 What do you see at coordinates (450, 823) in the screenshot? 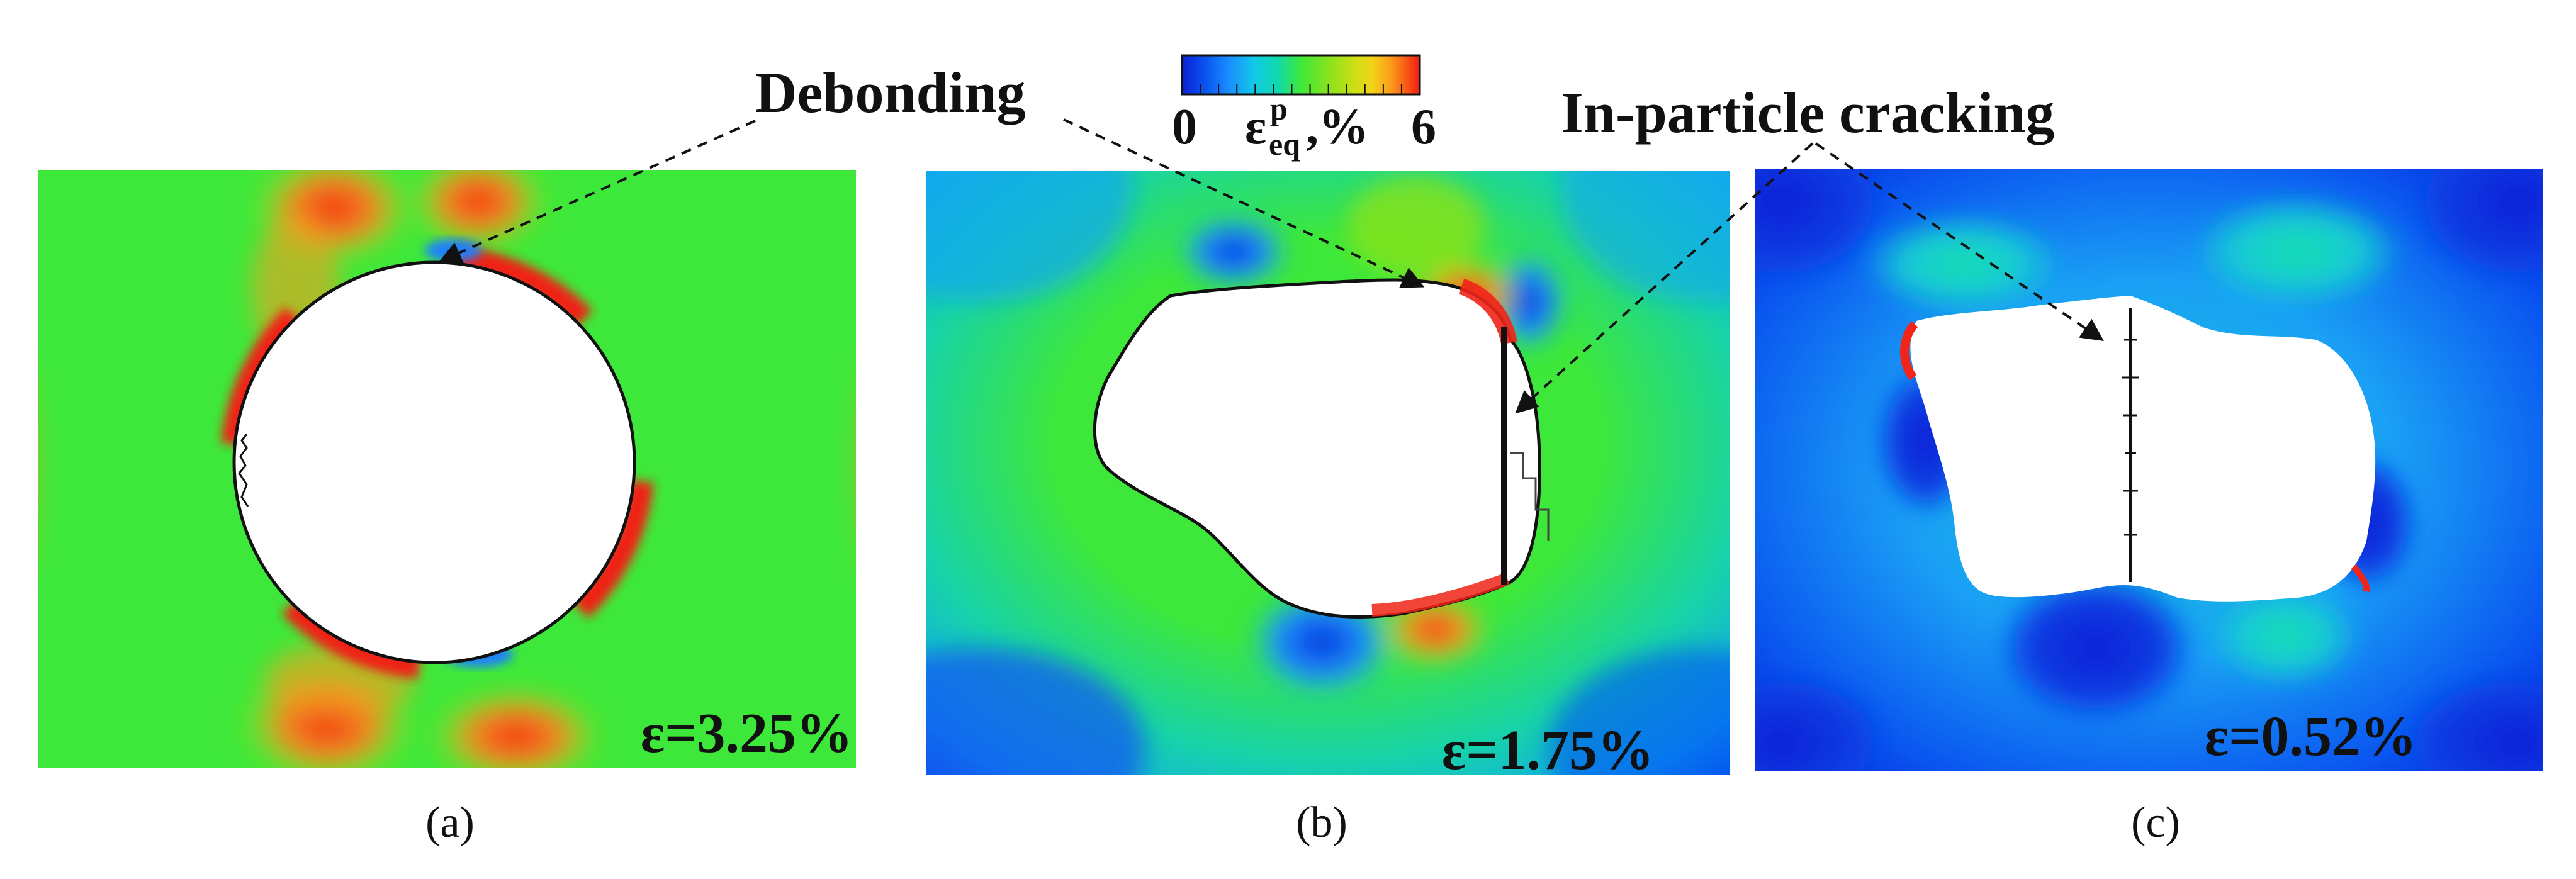
I see `panel-caption-a: (a)` at bounding box center [450, 823].